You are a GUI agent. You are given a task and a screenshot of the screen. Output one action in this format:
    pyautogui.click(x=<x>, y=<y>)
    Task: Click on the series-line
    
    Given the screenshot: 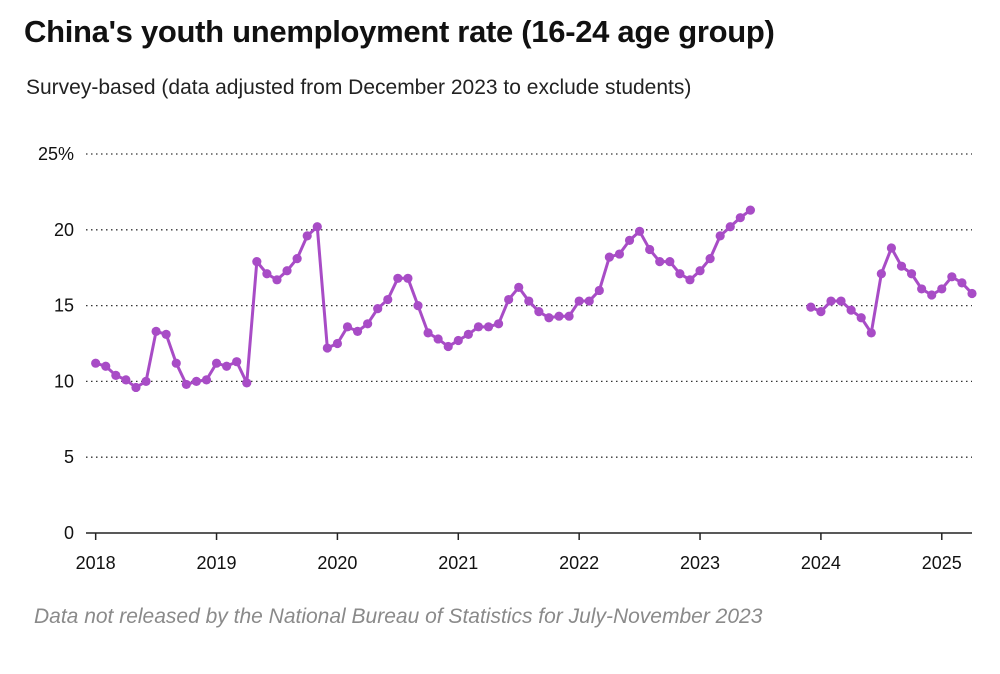 What is the action you would take?
    pyautogui.click(x=891, y=290)
    